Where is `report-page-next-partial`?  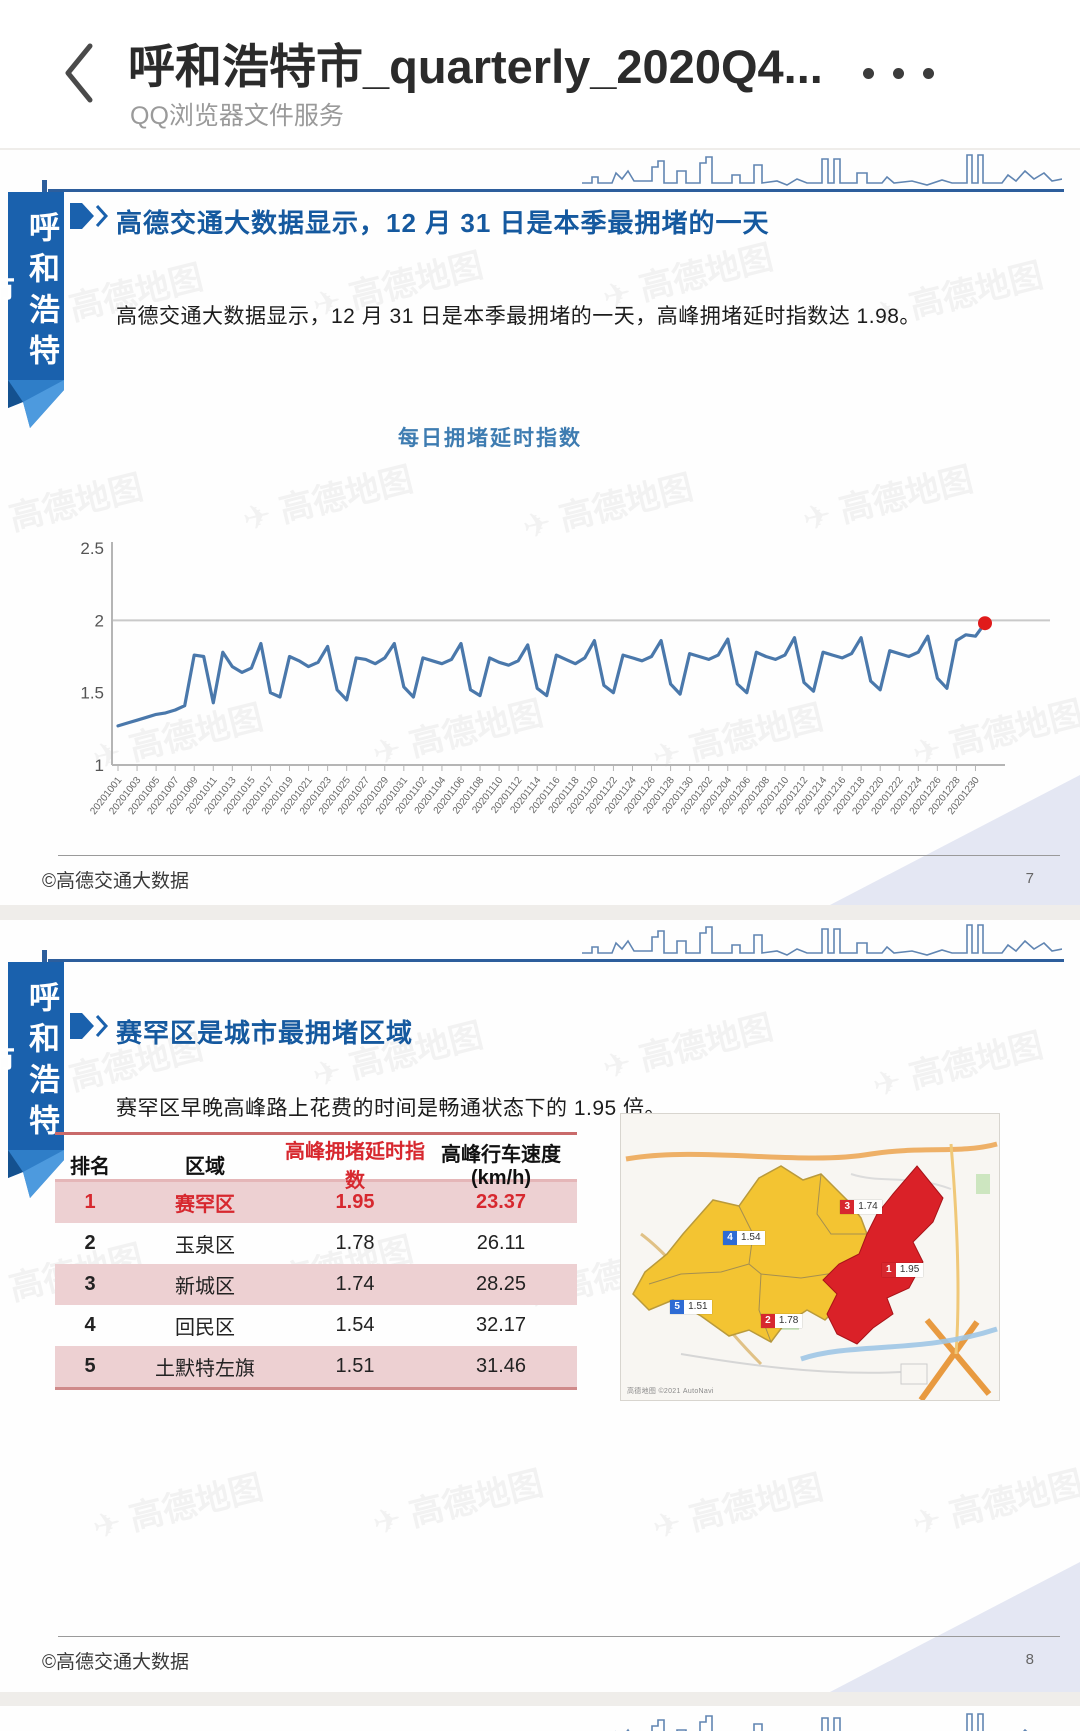
report-page-next-partial is located at coordinates (540, 1718).